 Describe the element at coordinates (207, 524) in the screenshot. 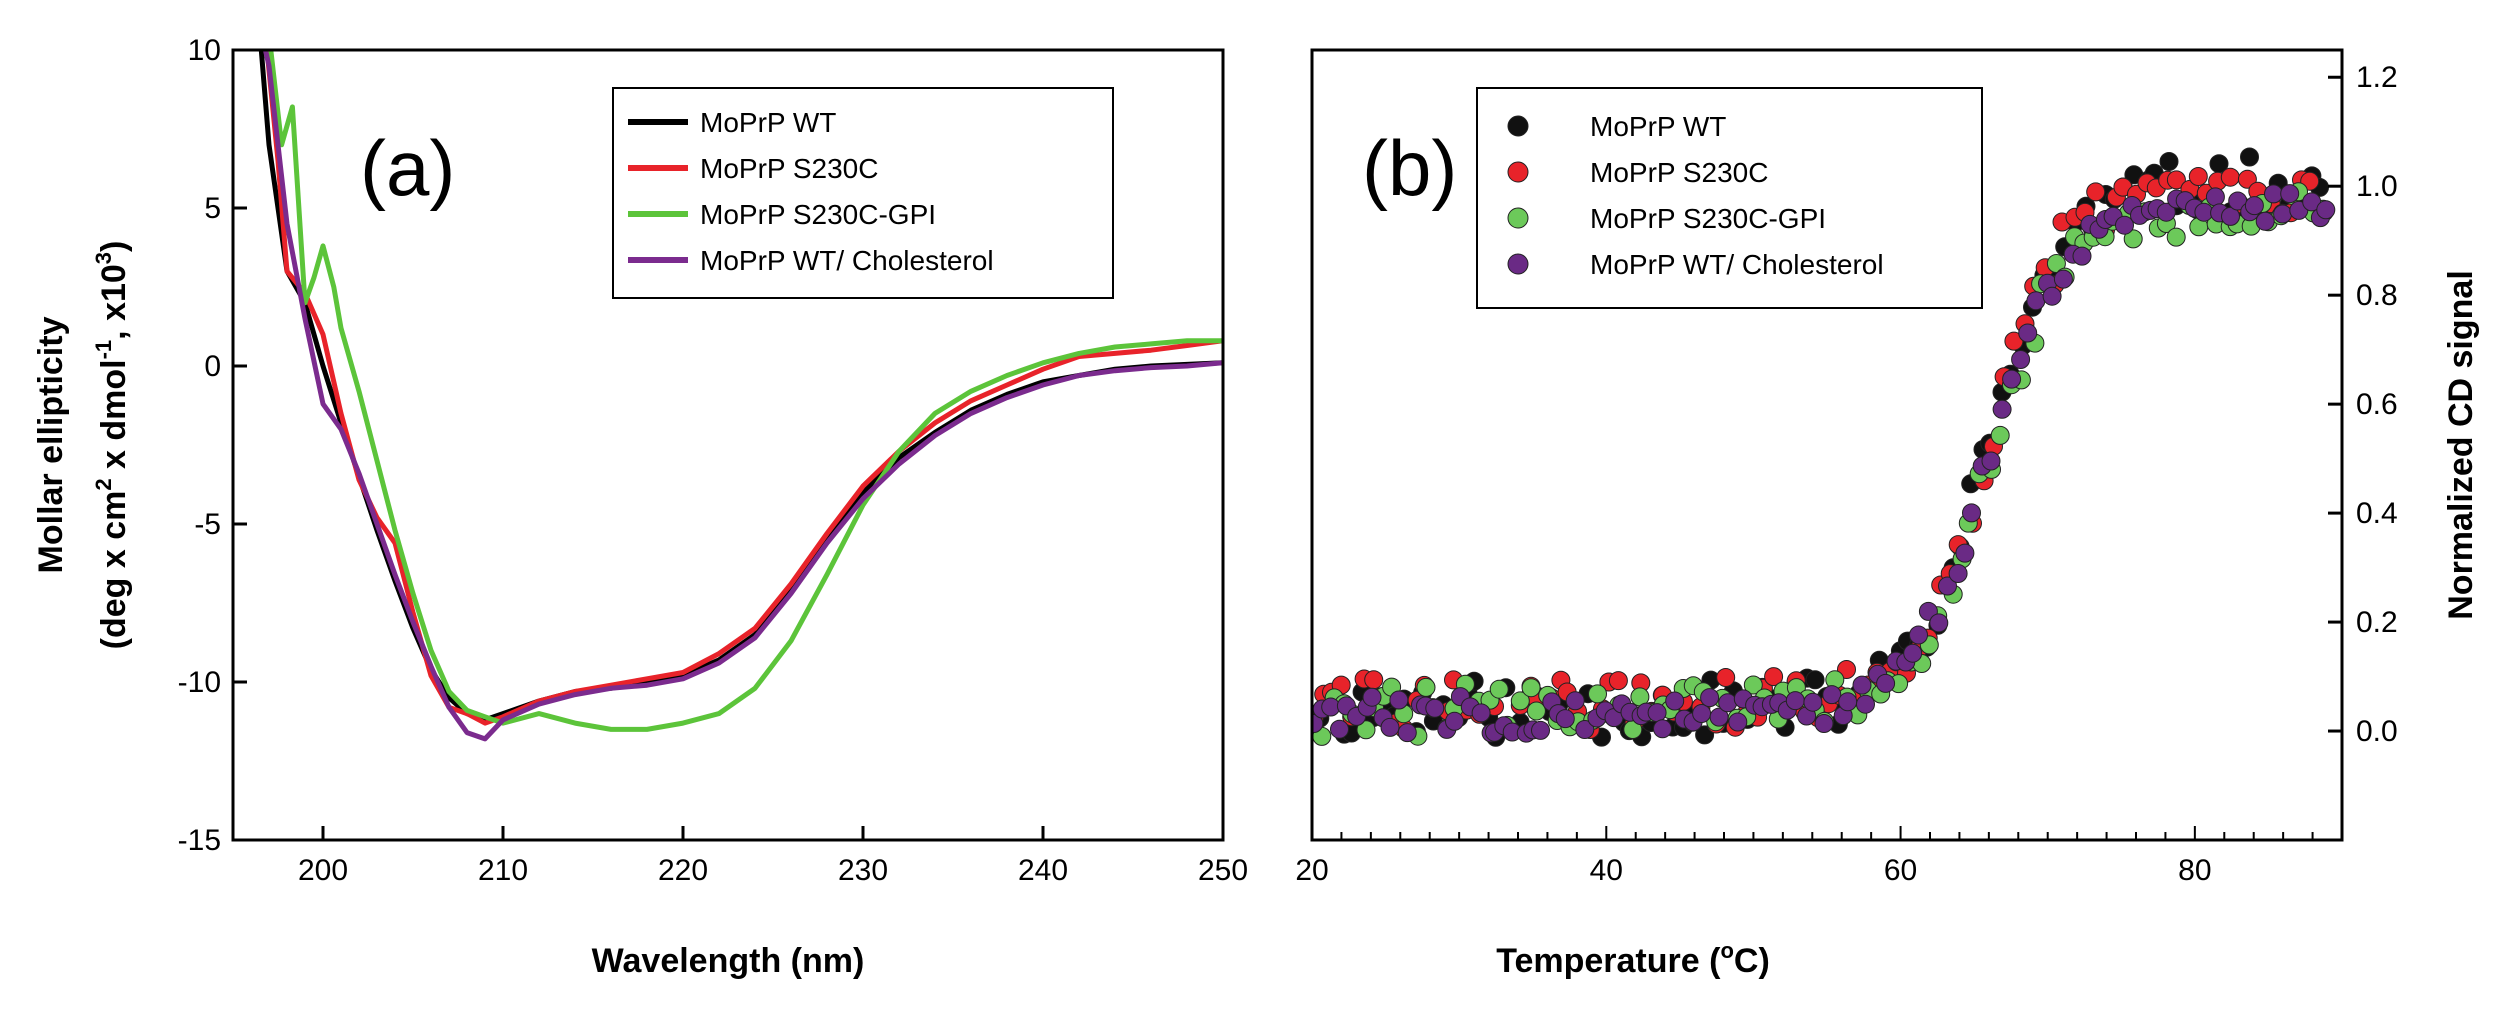

I see `panel-a-ytick-label: -5` at that location.